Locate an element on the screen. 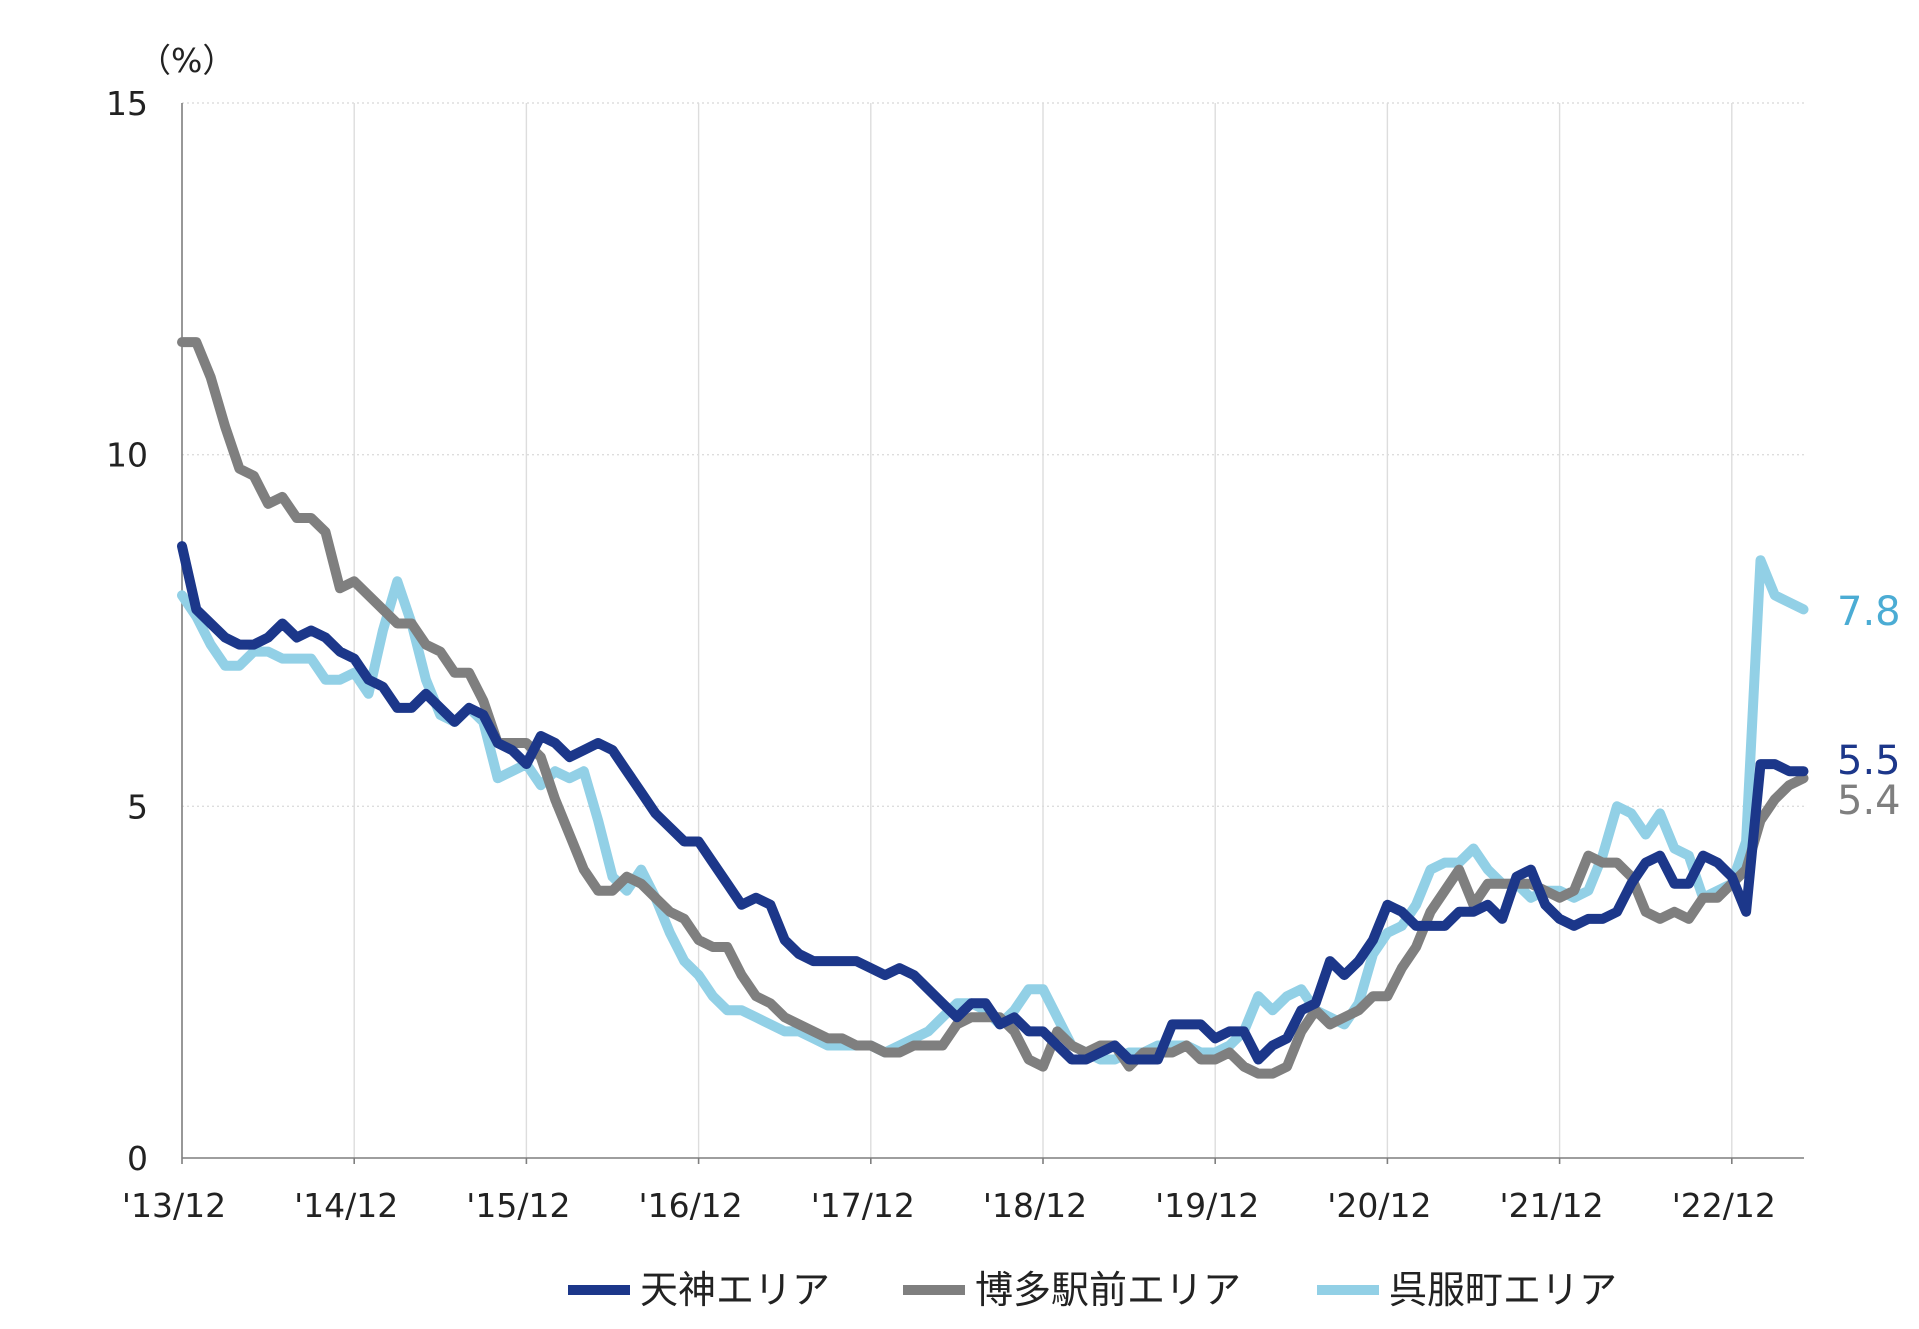  x-tick-label: '14/12 is located at coordinates (346, 1205).